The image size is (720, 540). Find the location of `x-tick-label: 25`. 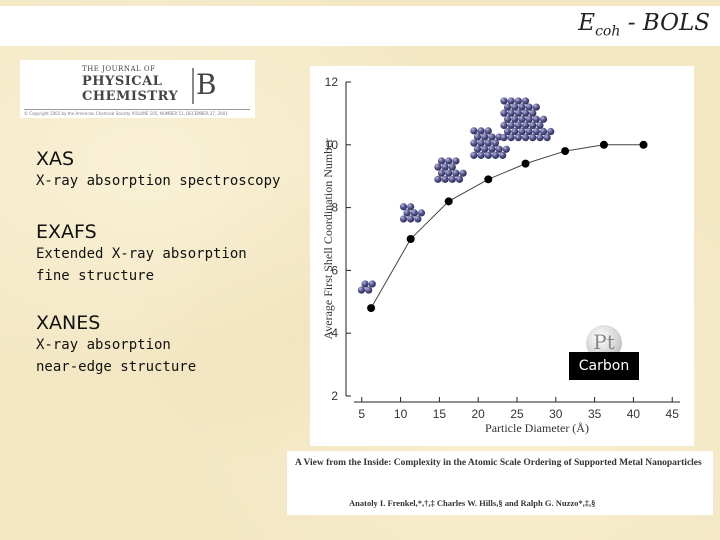

x-tick-label: 25 is located at coordinates (517, 414).